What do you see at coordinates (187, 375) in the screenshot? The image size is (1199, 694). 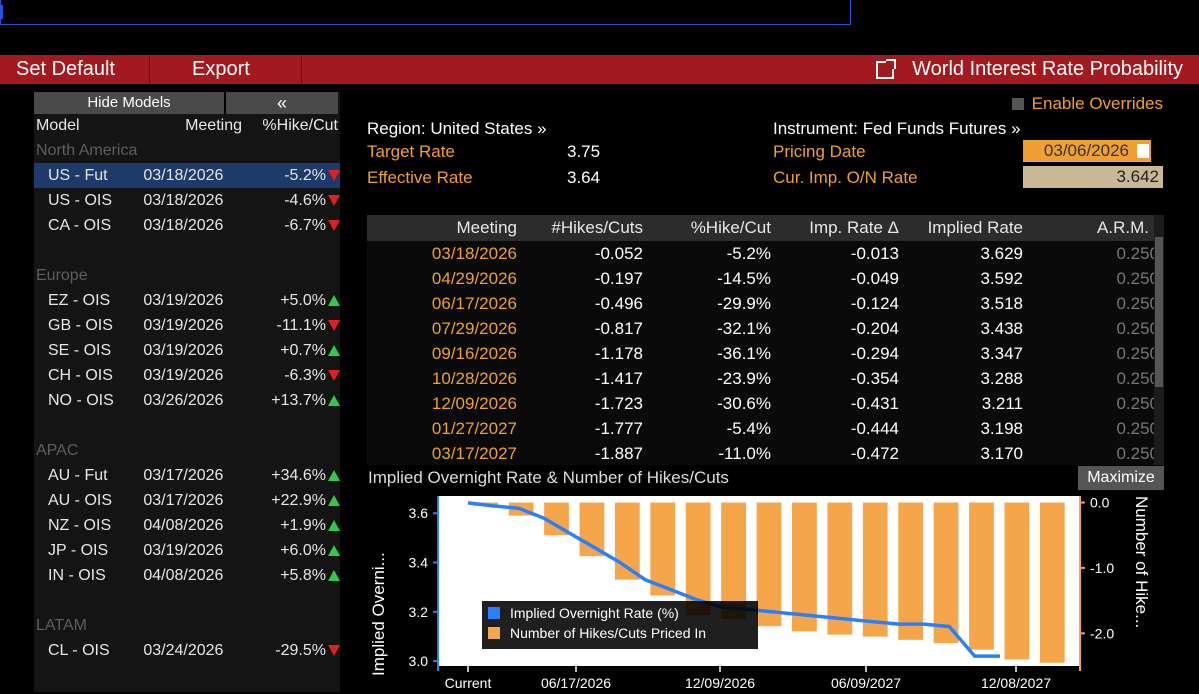 I see `model-row: CH - OIS 03/19/2026 -6.3%` at bounding box center [187, 375].